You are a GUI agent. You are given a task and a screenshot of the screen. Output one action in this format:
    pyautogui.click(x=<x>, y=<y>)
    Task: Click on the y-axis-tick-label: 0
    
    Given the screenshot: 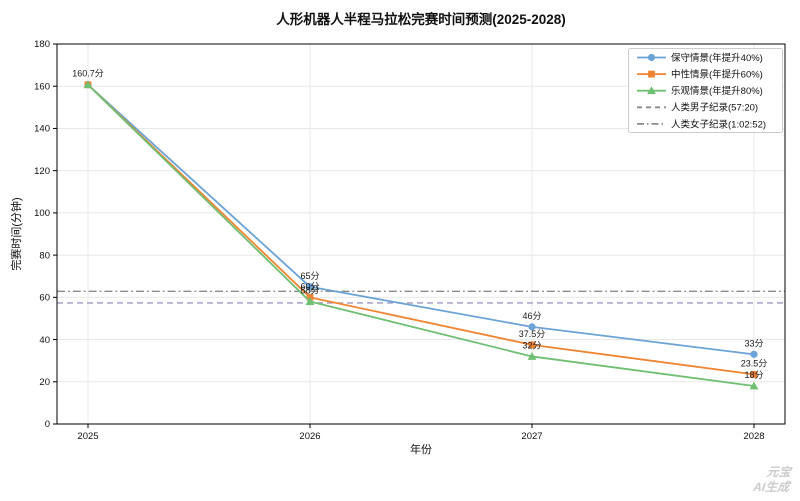 What is the action you would take?
    pyautogui.click(x=47, y=424)
    